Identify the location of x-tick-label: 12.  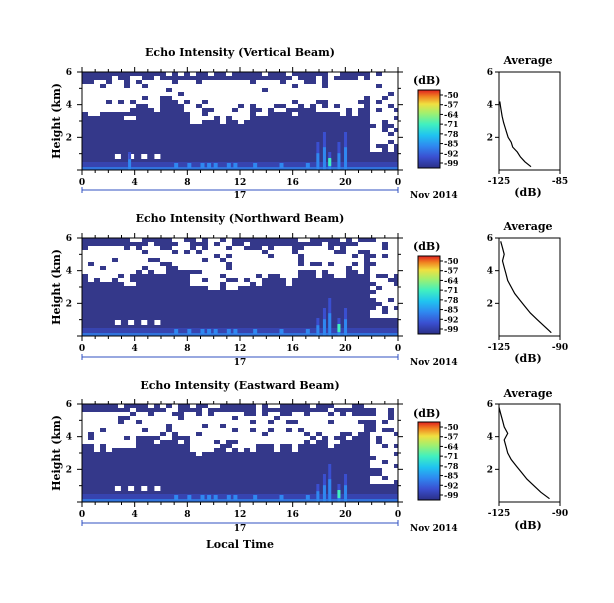
(240, 515).